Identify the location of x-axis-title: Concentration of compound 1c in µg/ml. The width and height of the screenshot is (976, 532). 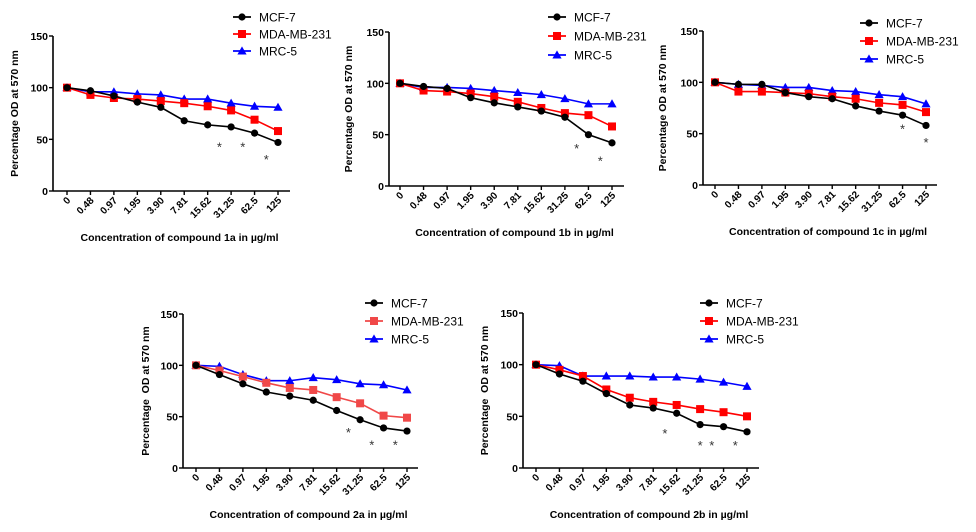
(828, 232).